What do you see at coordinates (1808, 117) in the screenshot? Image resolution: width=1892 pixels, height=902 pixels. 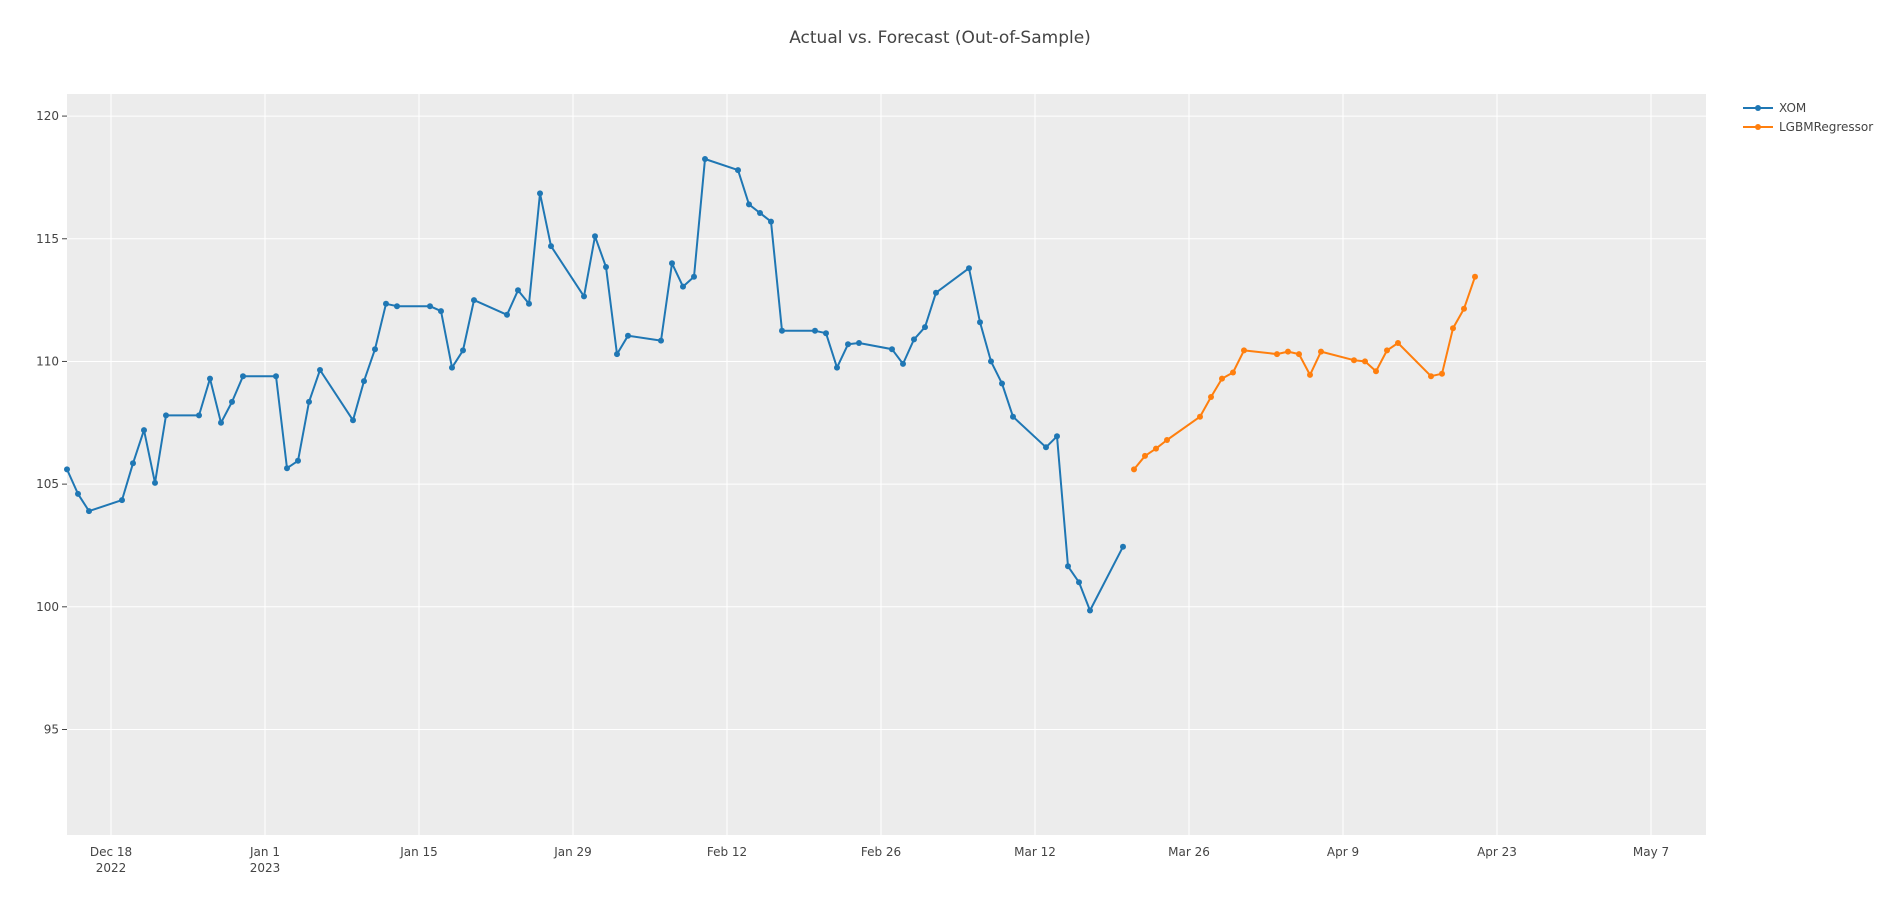 I see `legend: XOM LGBMRegressor` at bounding box center [1808, 117].